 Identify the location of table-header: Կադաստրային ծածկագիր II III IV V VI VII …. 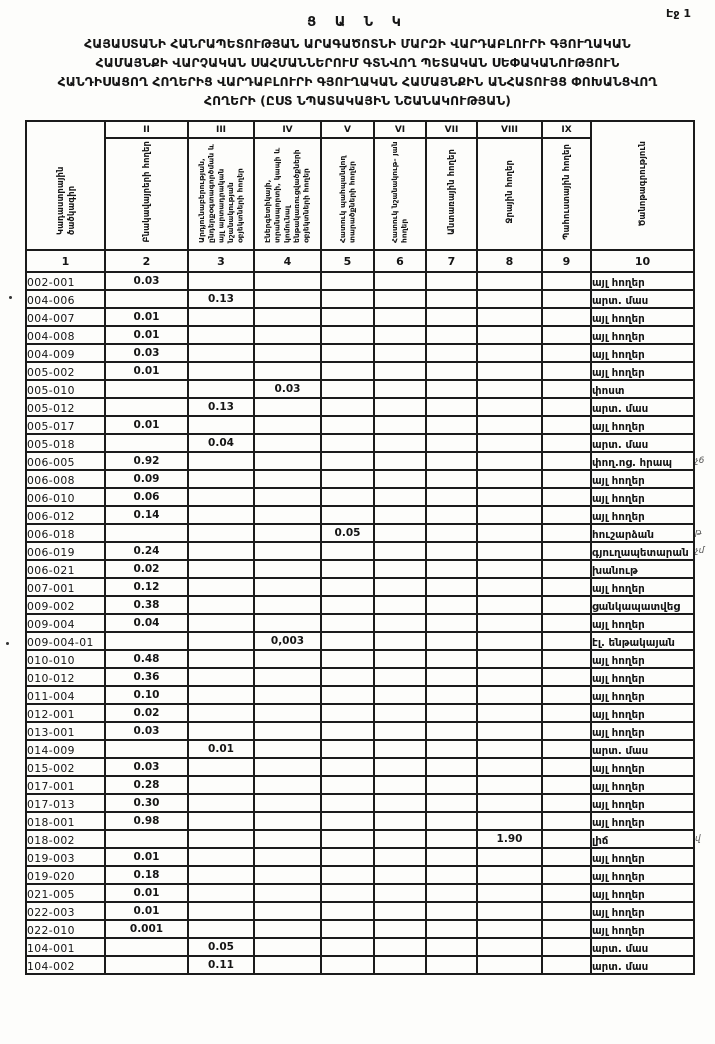
(370, 196).